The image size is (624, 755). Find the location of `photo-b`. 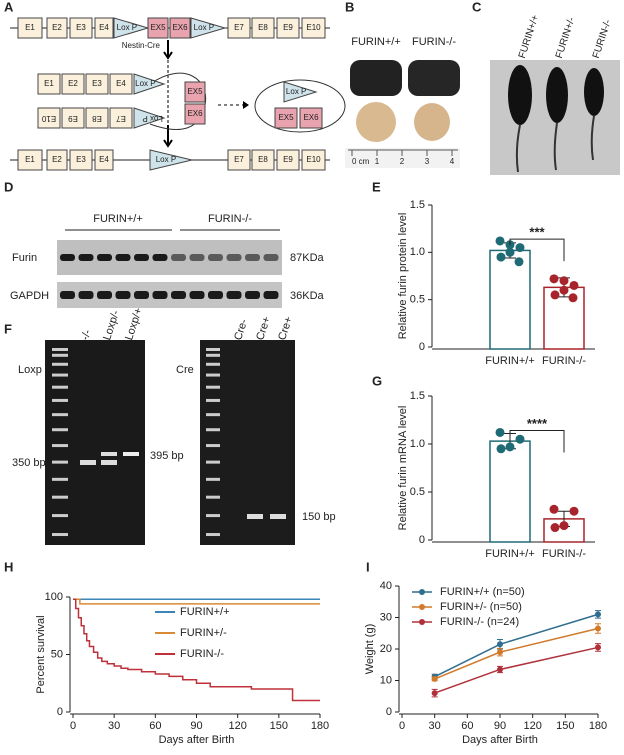

photo-b is located at coordinates (402, 114).